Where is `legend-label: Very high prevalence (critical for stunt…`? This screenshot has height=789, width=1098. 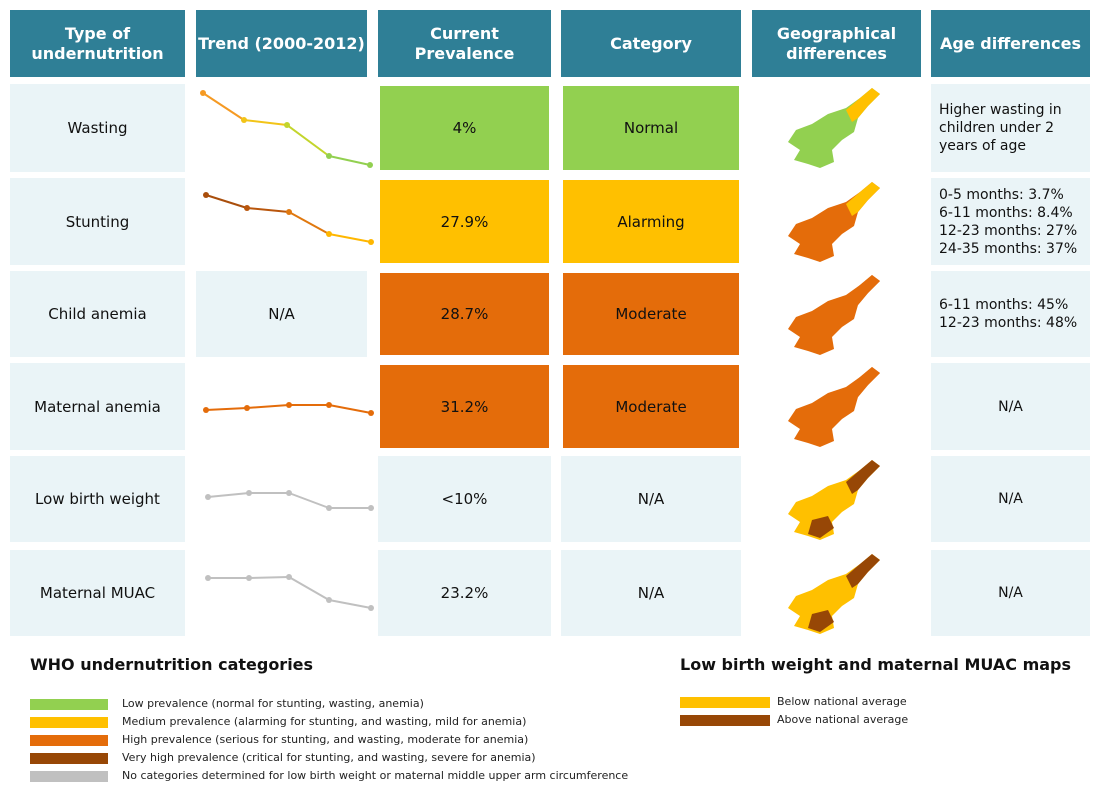
legend-label: Very high prevalence (critical for stunt… is located at coordinates (329, 757).